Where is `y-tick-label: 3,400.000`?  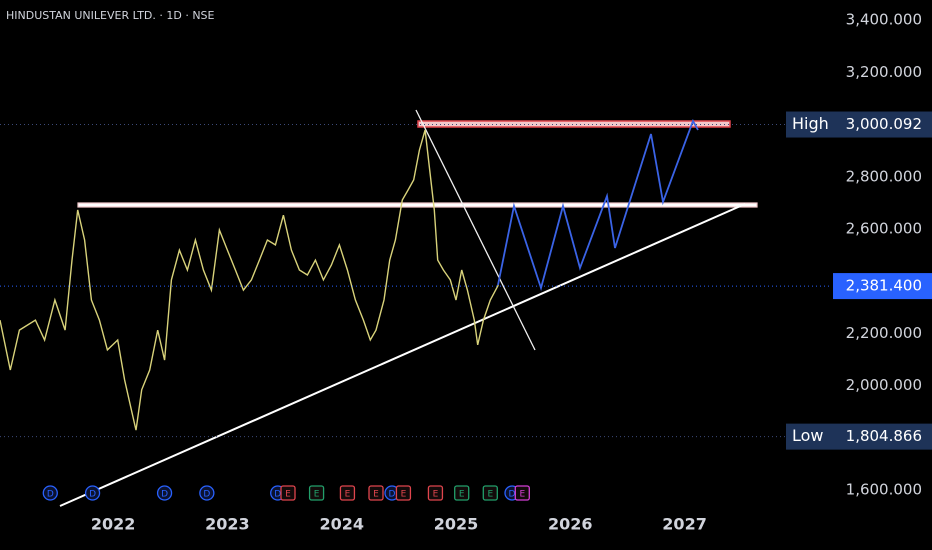 y-tick-label: 3,400.000 is located at coordinates (884, 20).